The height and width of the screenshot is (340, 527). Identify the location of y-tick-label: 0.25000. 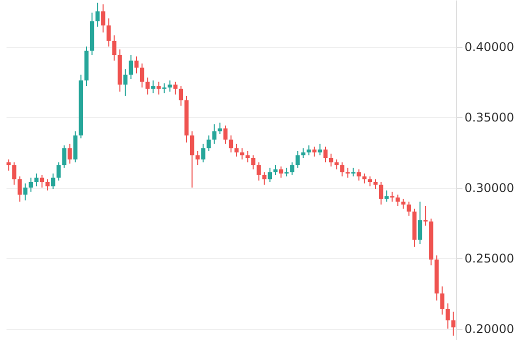
(489, 259).